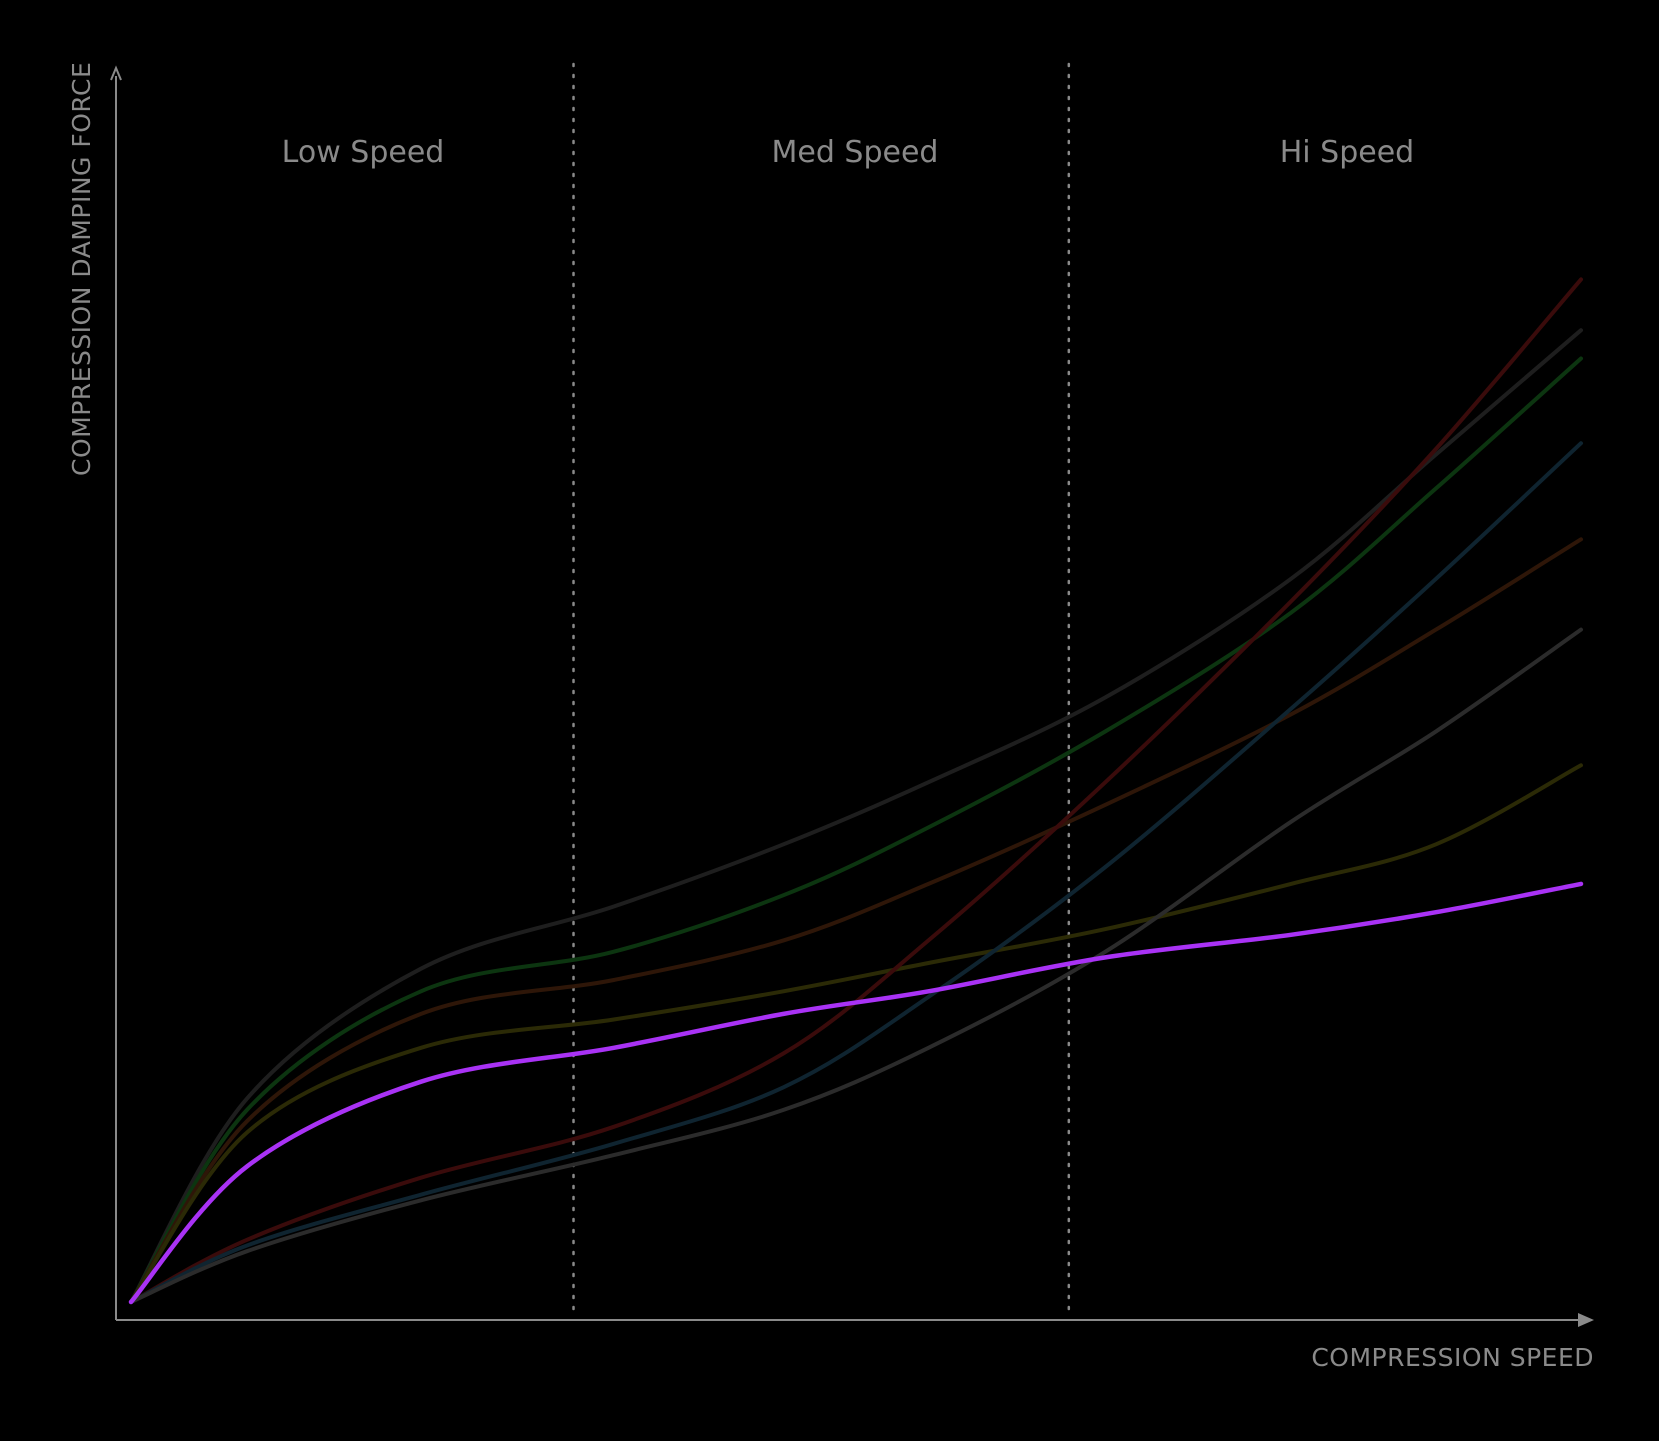 This screenshot has width=1659, height=1441. I want to click on y-axis-arrow-icon, so click(116, 73).